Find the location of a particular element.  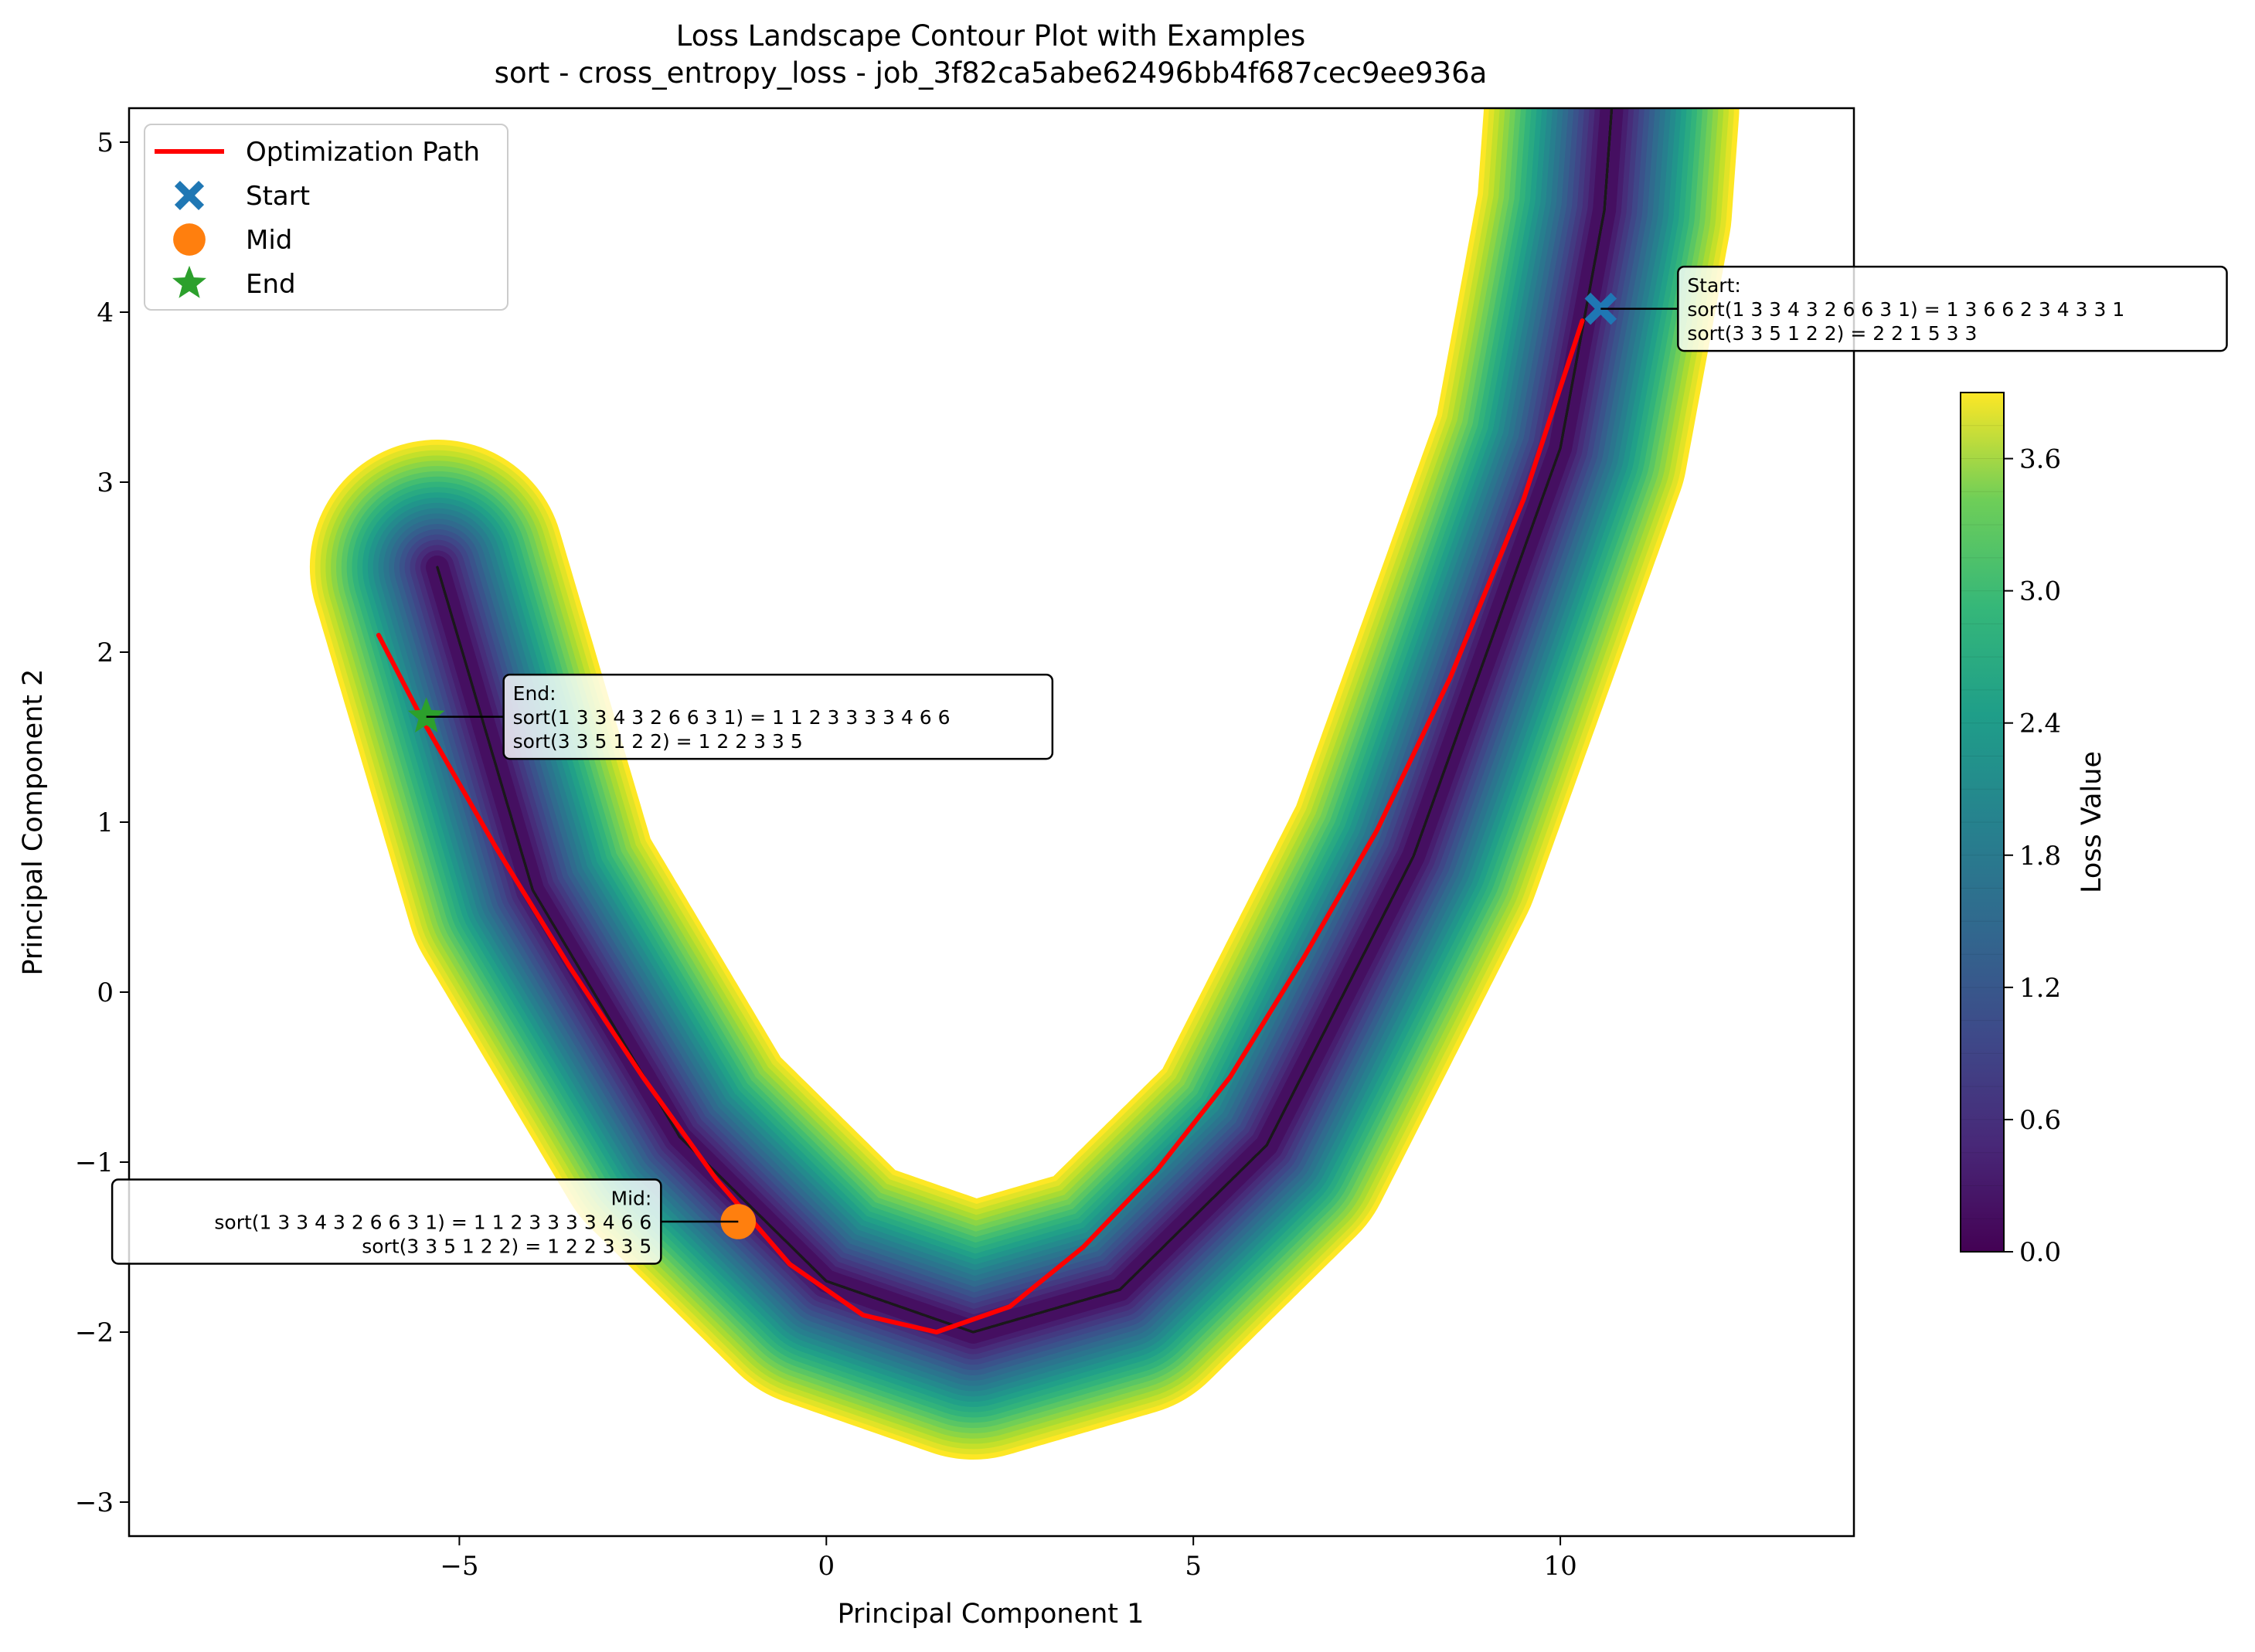

y-tick-label: 3 is located at coordinates (105, 482).